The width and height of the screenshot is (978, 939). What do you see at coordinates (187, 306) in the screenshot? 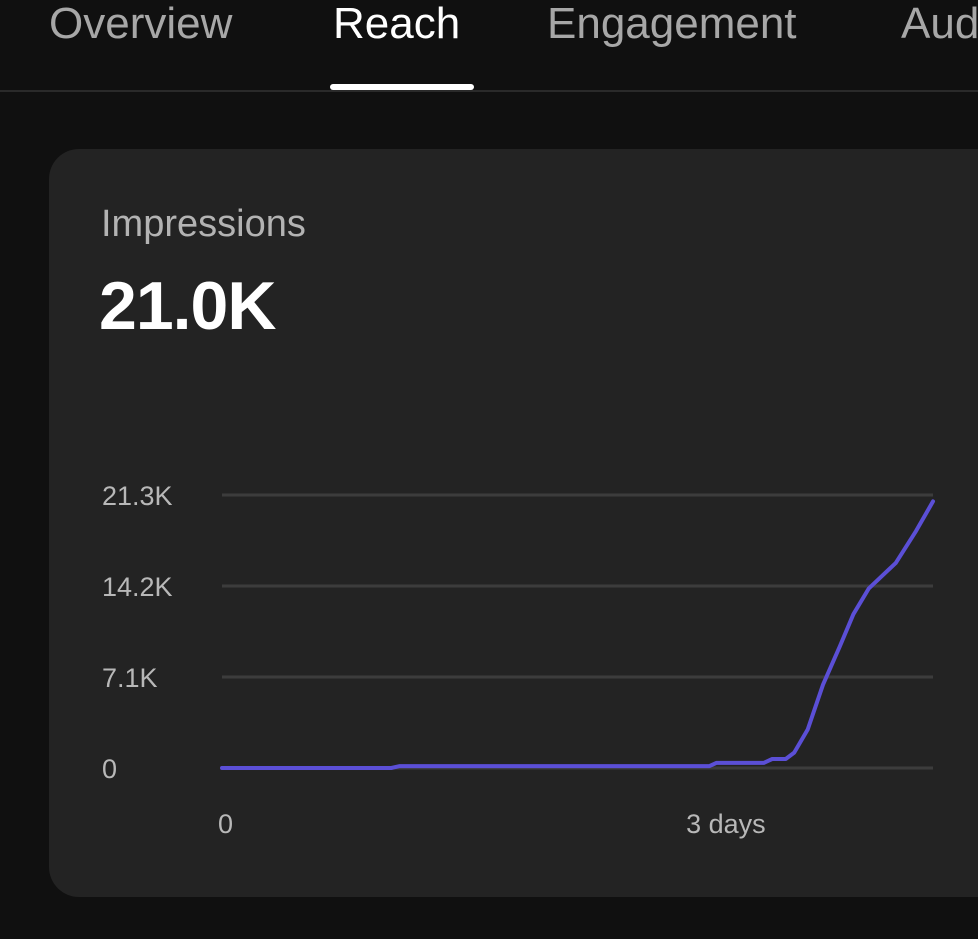
I see `metric-value: 21.0K` at bounding box center [187, 306].